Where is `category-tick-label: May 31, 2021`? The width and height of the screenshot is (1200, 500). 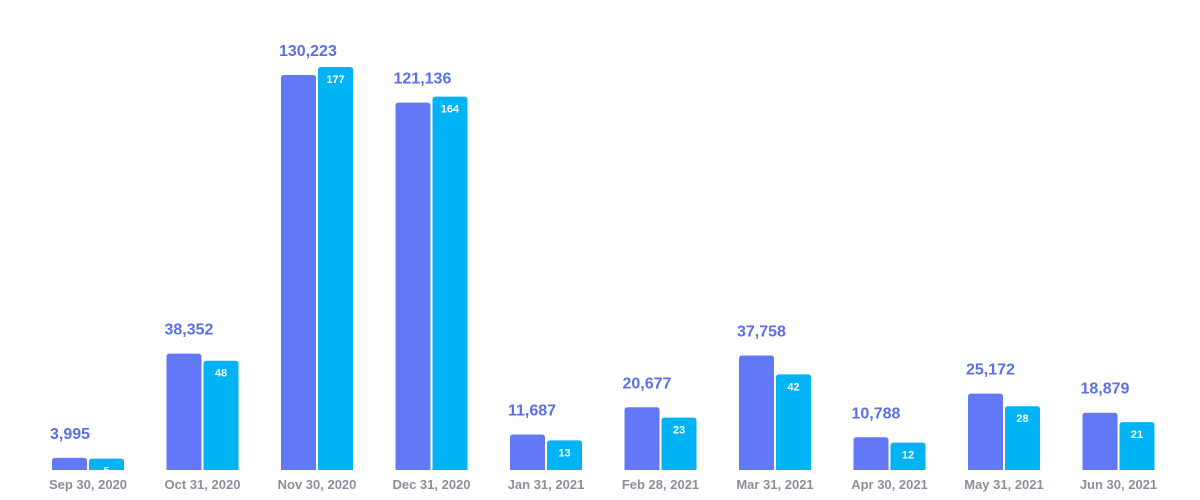
category-tick-label: May 31, 2021 is located at coordinates (1004, 484).